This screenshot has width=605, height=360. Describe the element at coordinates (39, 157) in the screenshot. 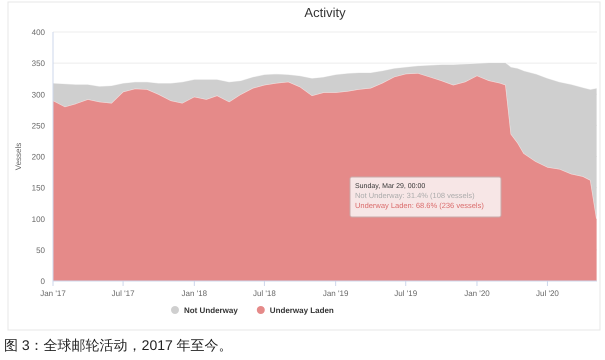

I see `y-tick-label: 200` at that location.